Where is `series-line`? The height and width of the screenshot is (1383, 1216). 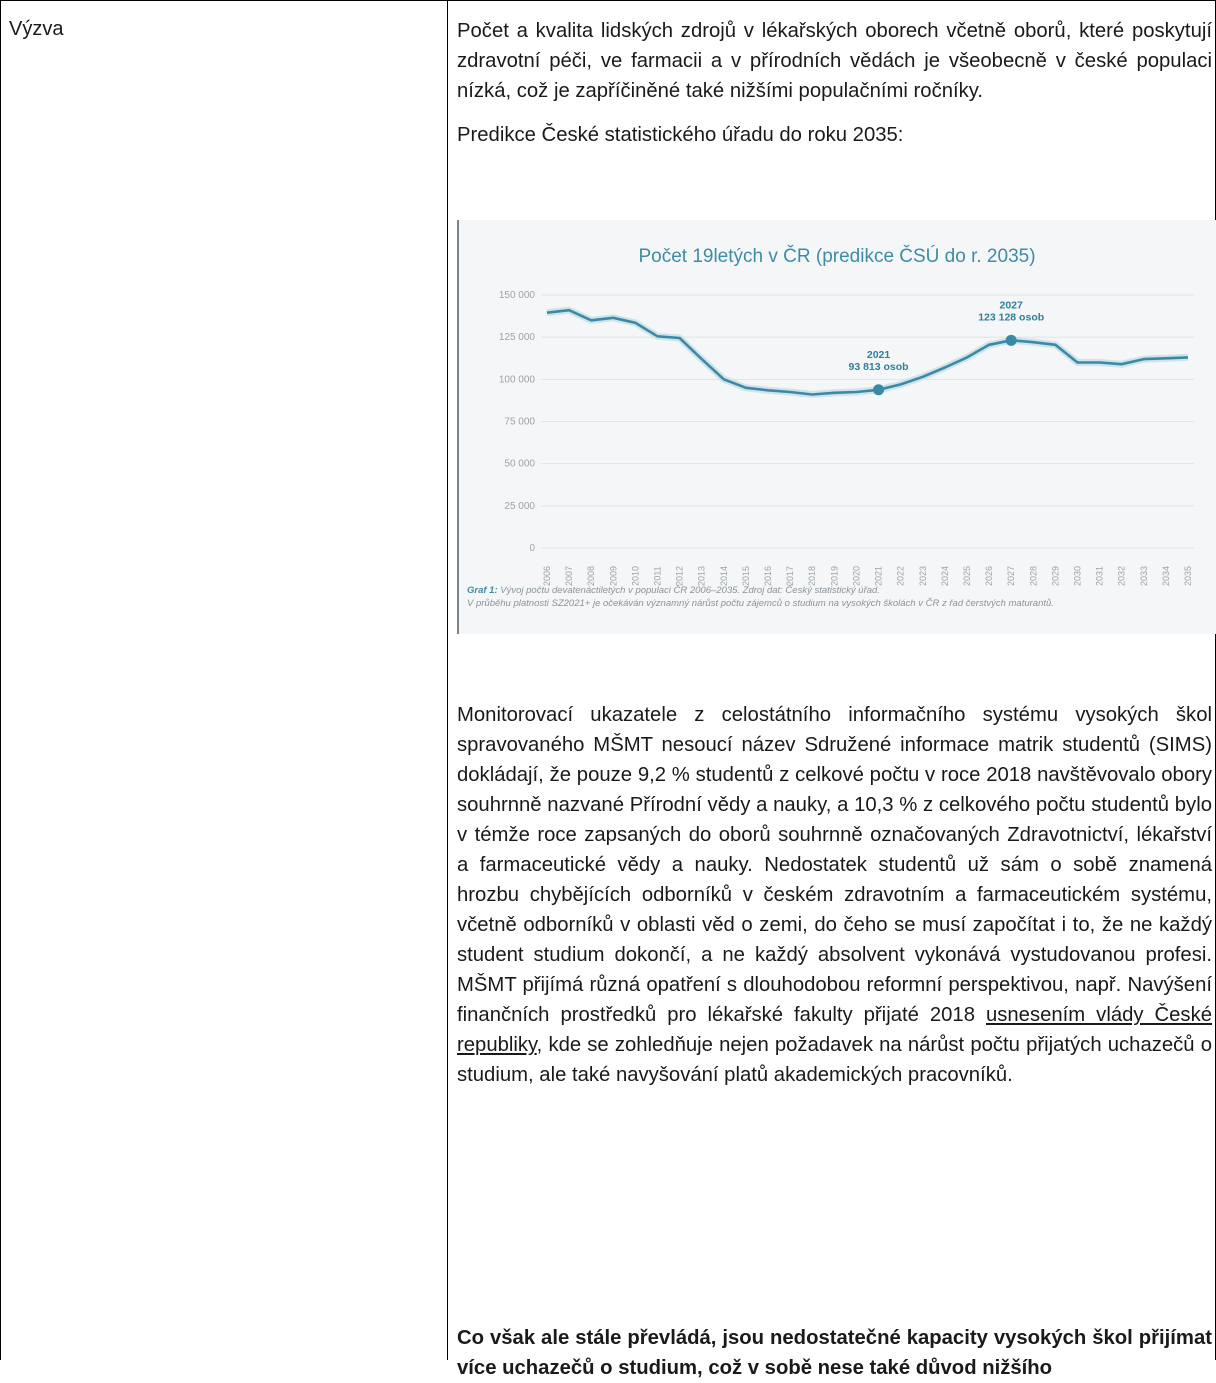
series-line is located at coordinates (867, 352).